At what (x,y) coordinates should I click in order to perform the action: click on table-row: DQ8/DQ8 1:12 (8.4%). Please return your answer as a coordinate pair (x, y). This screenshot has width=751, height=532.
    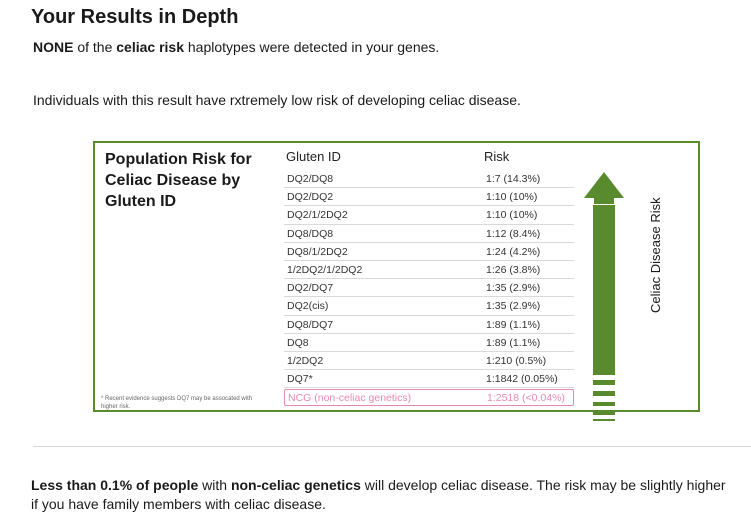
    Looking at the image, I should click on (429, 234).